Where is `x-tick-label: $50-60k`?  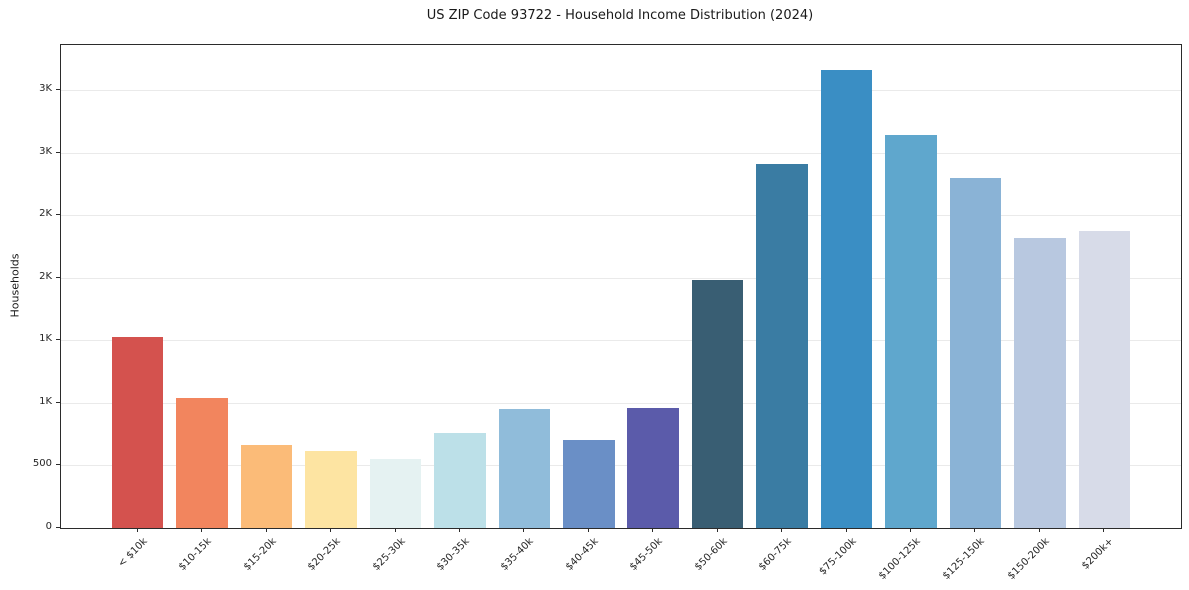 x-tick-label: $50-60k is located at coordinates (711, 554).